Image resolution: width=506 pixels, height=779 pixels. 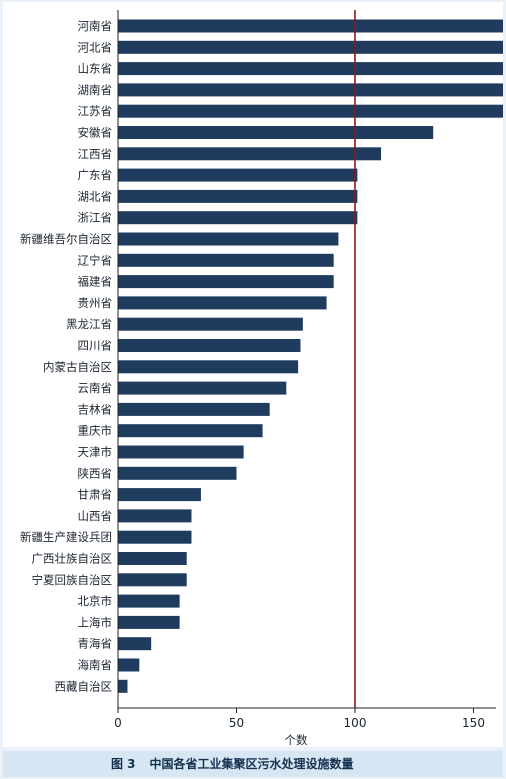 What do you see at coordinates (95, 133) in the screenshot?
I see `category-label-5: 安徽省` at bounding box center [95, 133].